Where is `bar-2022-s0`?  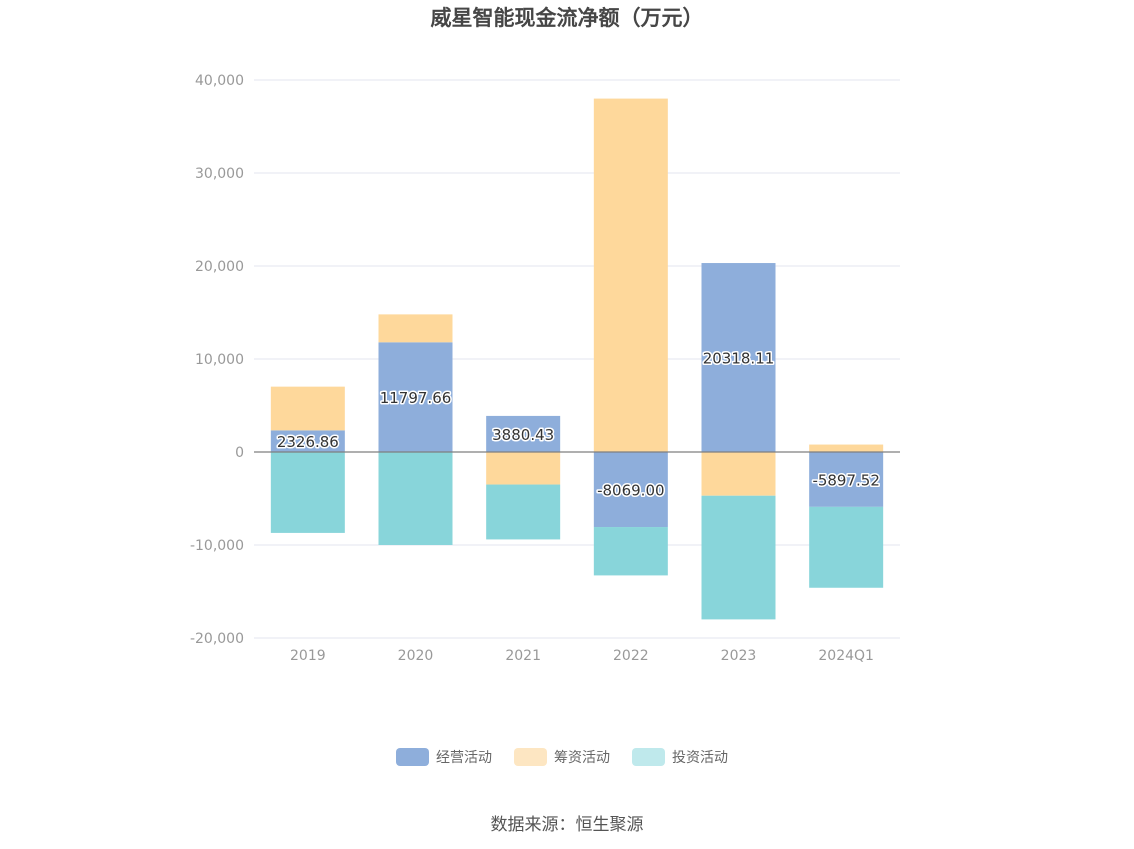
bar-2022-s0 is located at coordinates (630, 490).